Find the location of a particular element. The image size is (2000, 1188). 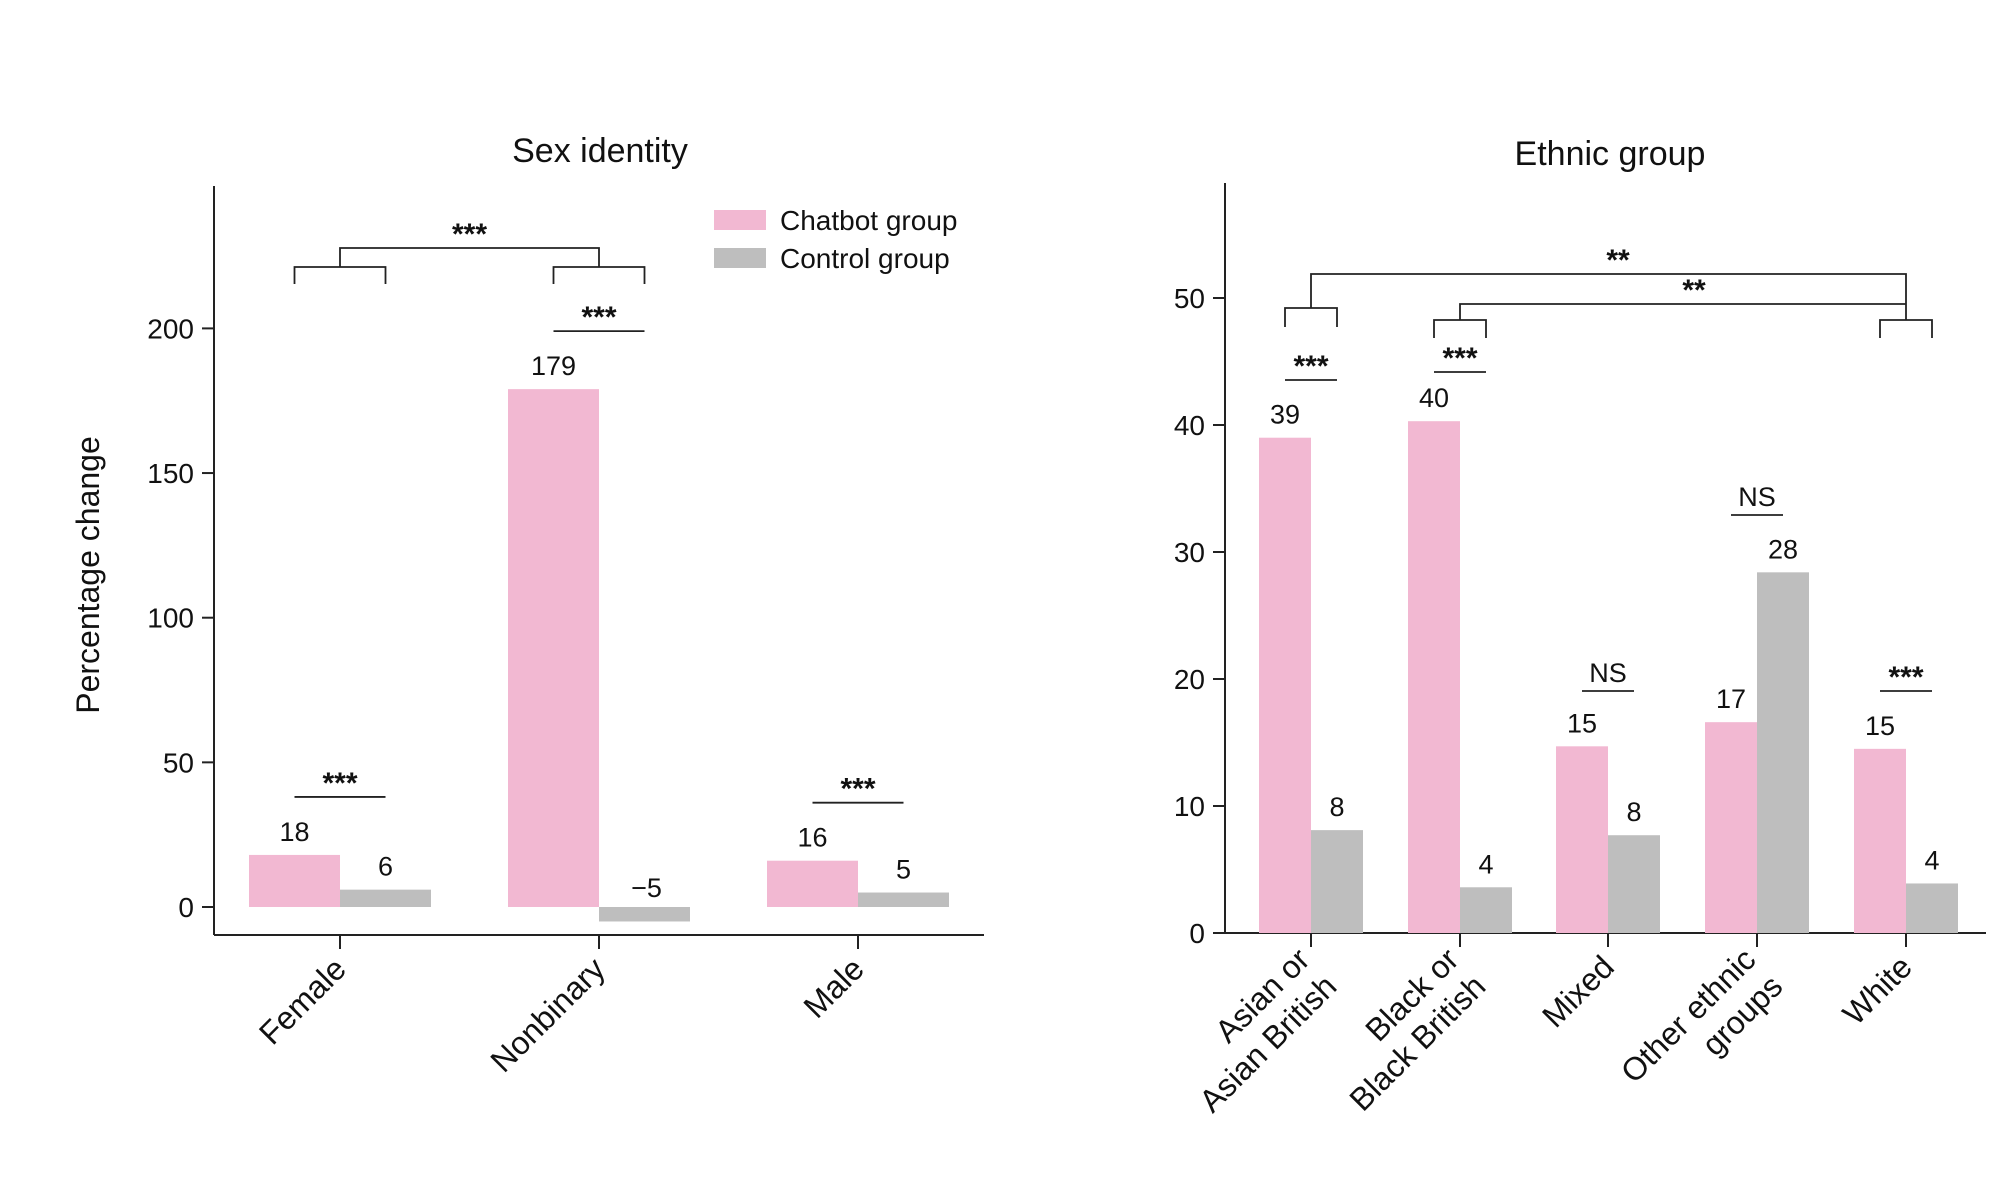

legend-label-control: Control group is located at coordinates (865, 258).